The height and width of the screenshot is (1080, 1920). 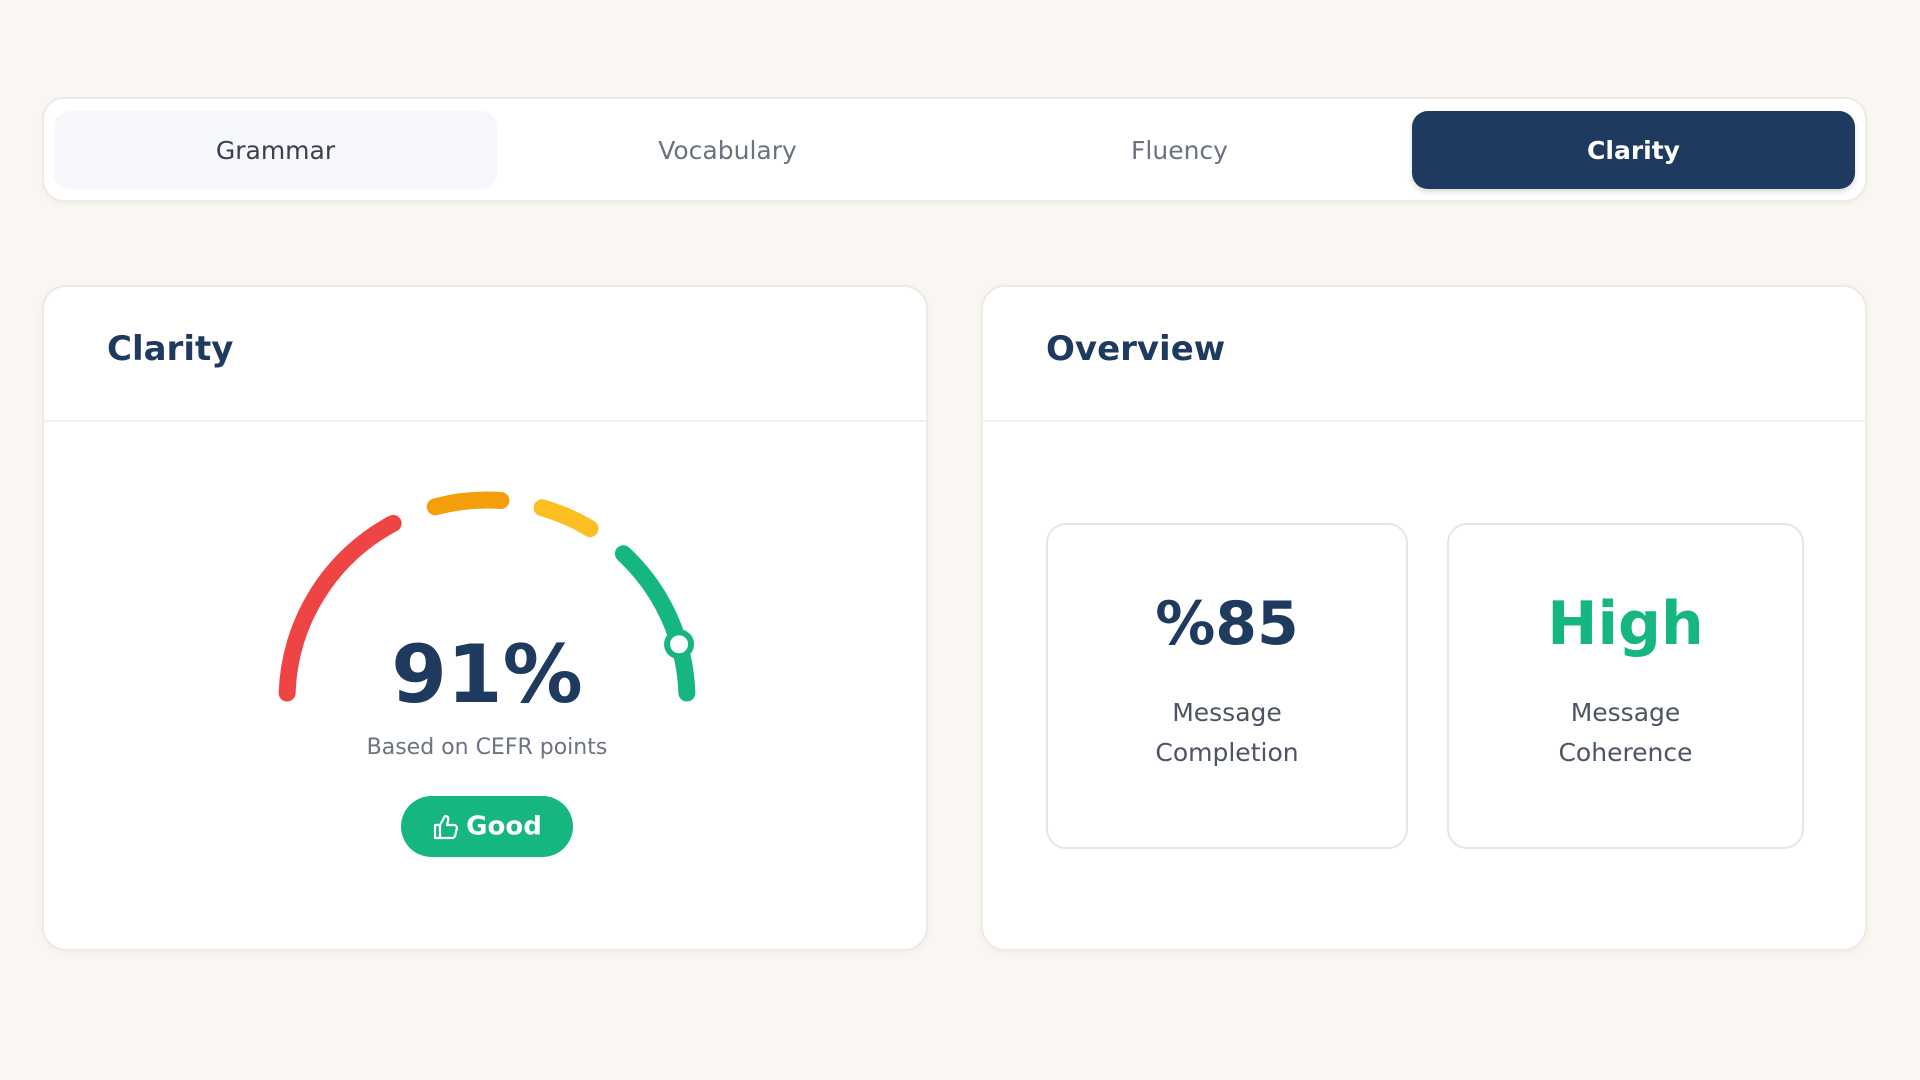 What do you see at coordinates (1227, 732) in the screenshot?
I see `metric-label: Message Completion` at bounding box center [1227, 732].